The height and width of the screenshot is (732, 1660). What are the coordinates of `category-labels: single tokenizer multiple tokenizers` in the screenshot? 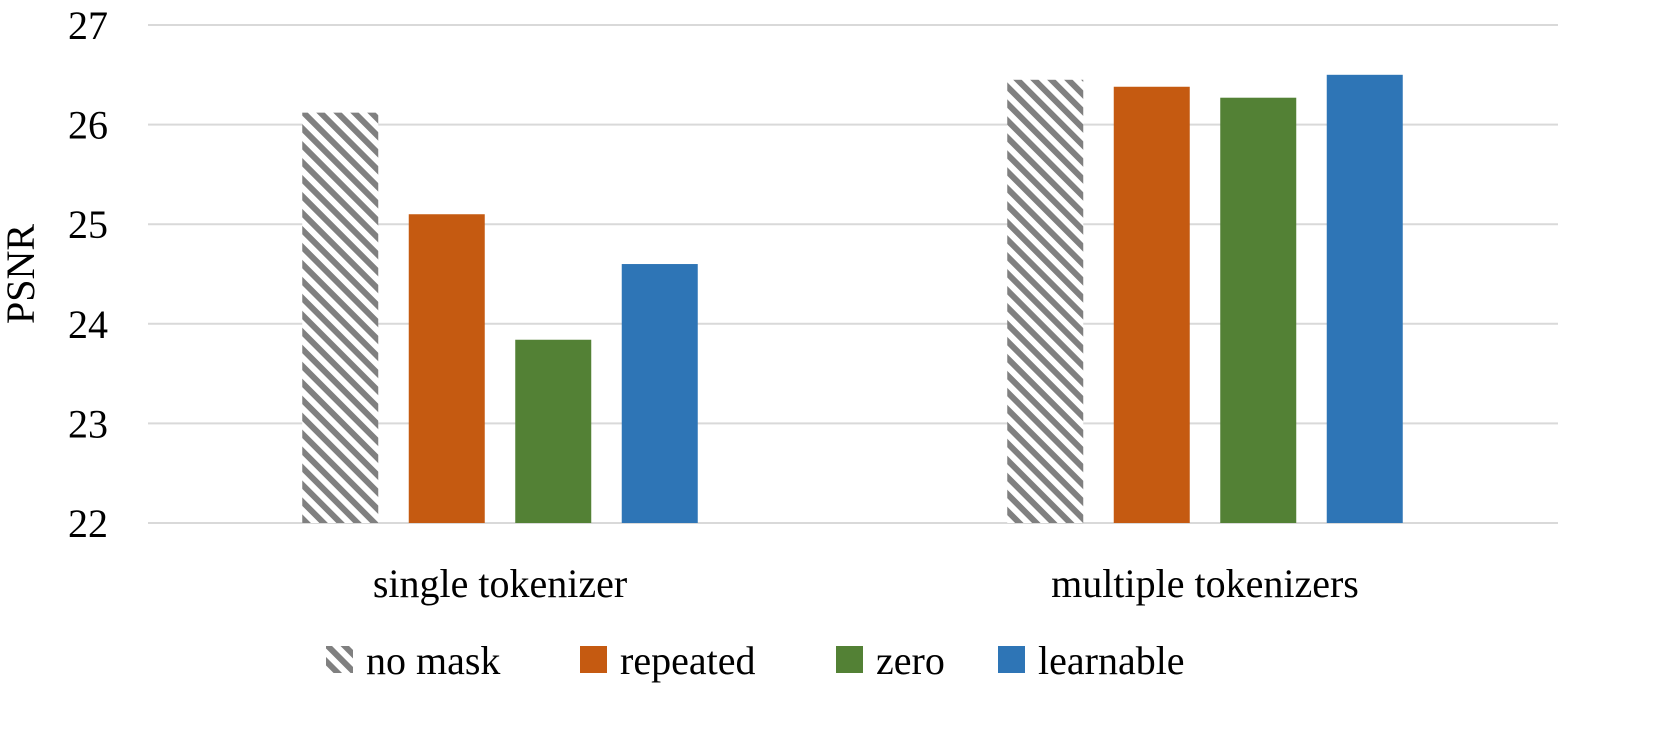 It's located at (866, 583).